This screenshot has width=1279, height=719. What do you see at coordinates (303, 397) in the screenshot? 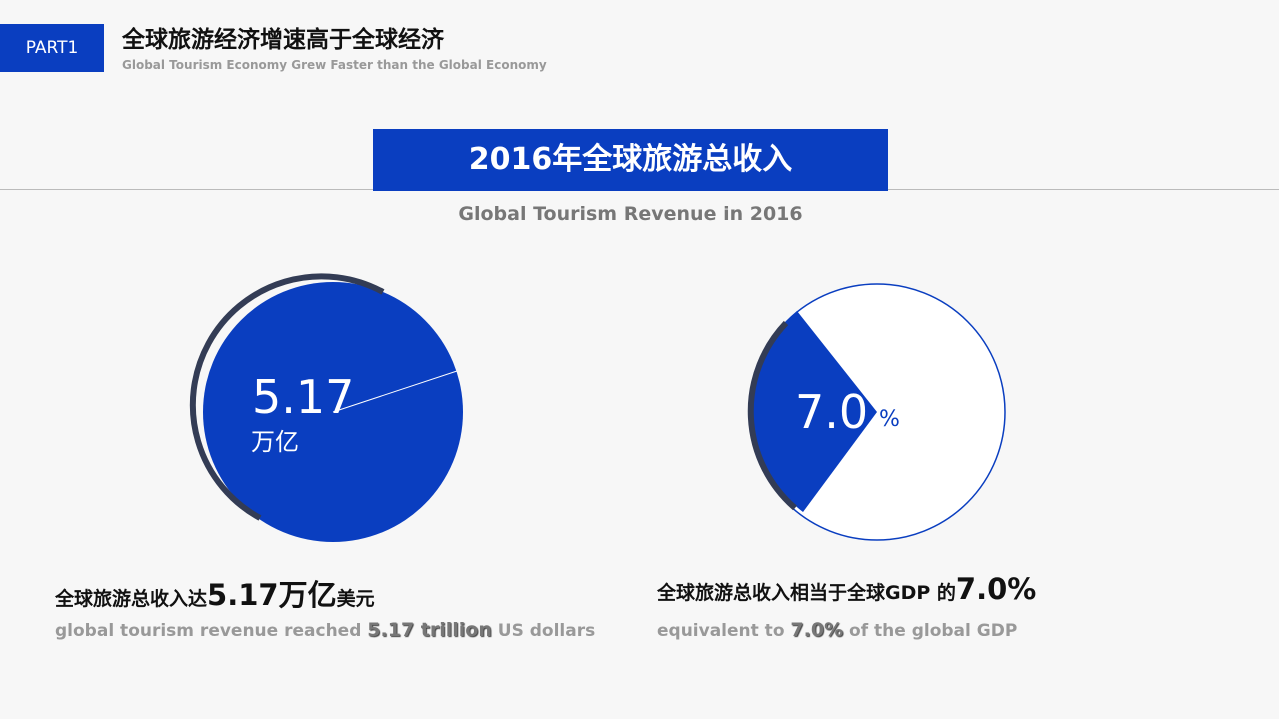
I see `left-big: 5.17` at bounding box center [303, 397].